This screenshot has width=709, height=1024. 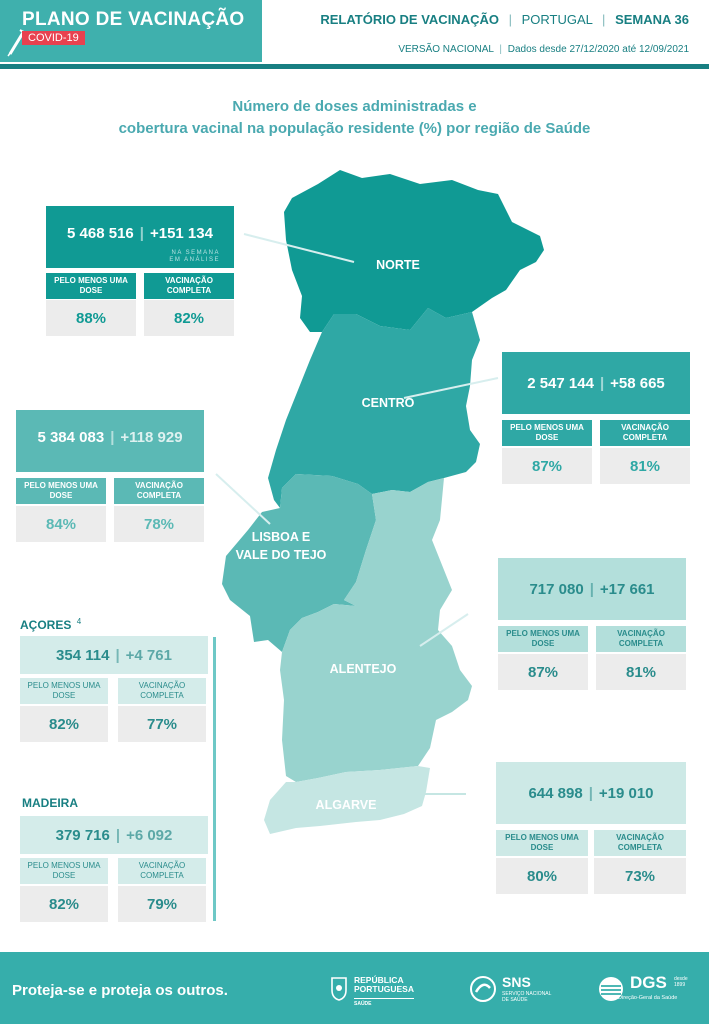 What do you see at coordinates (195, 253) in the screenshot?
I see `na-semana-line1: NA SEMANA` at bounding box center [195, 253].